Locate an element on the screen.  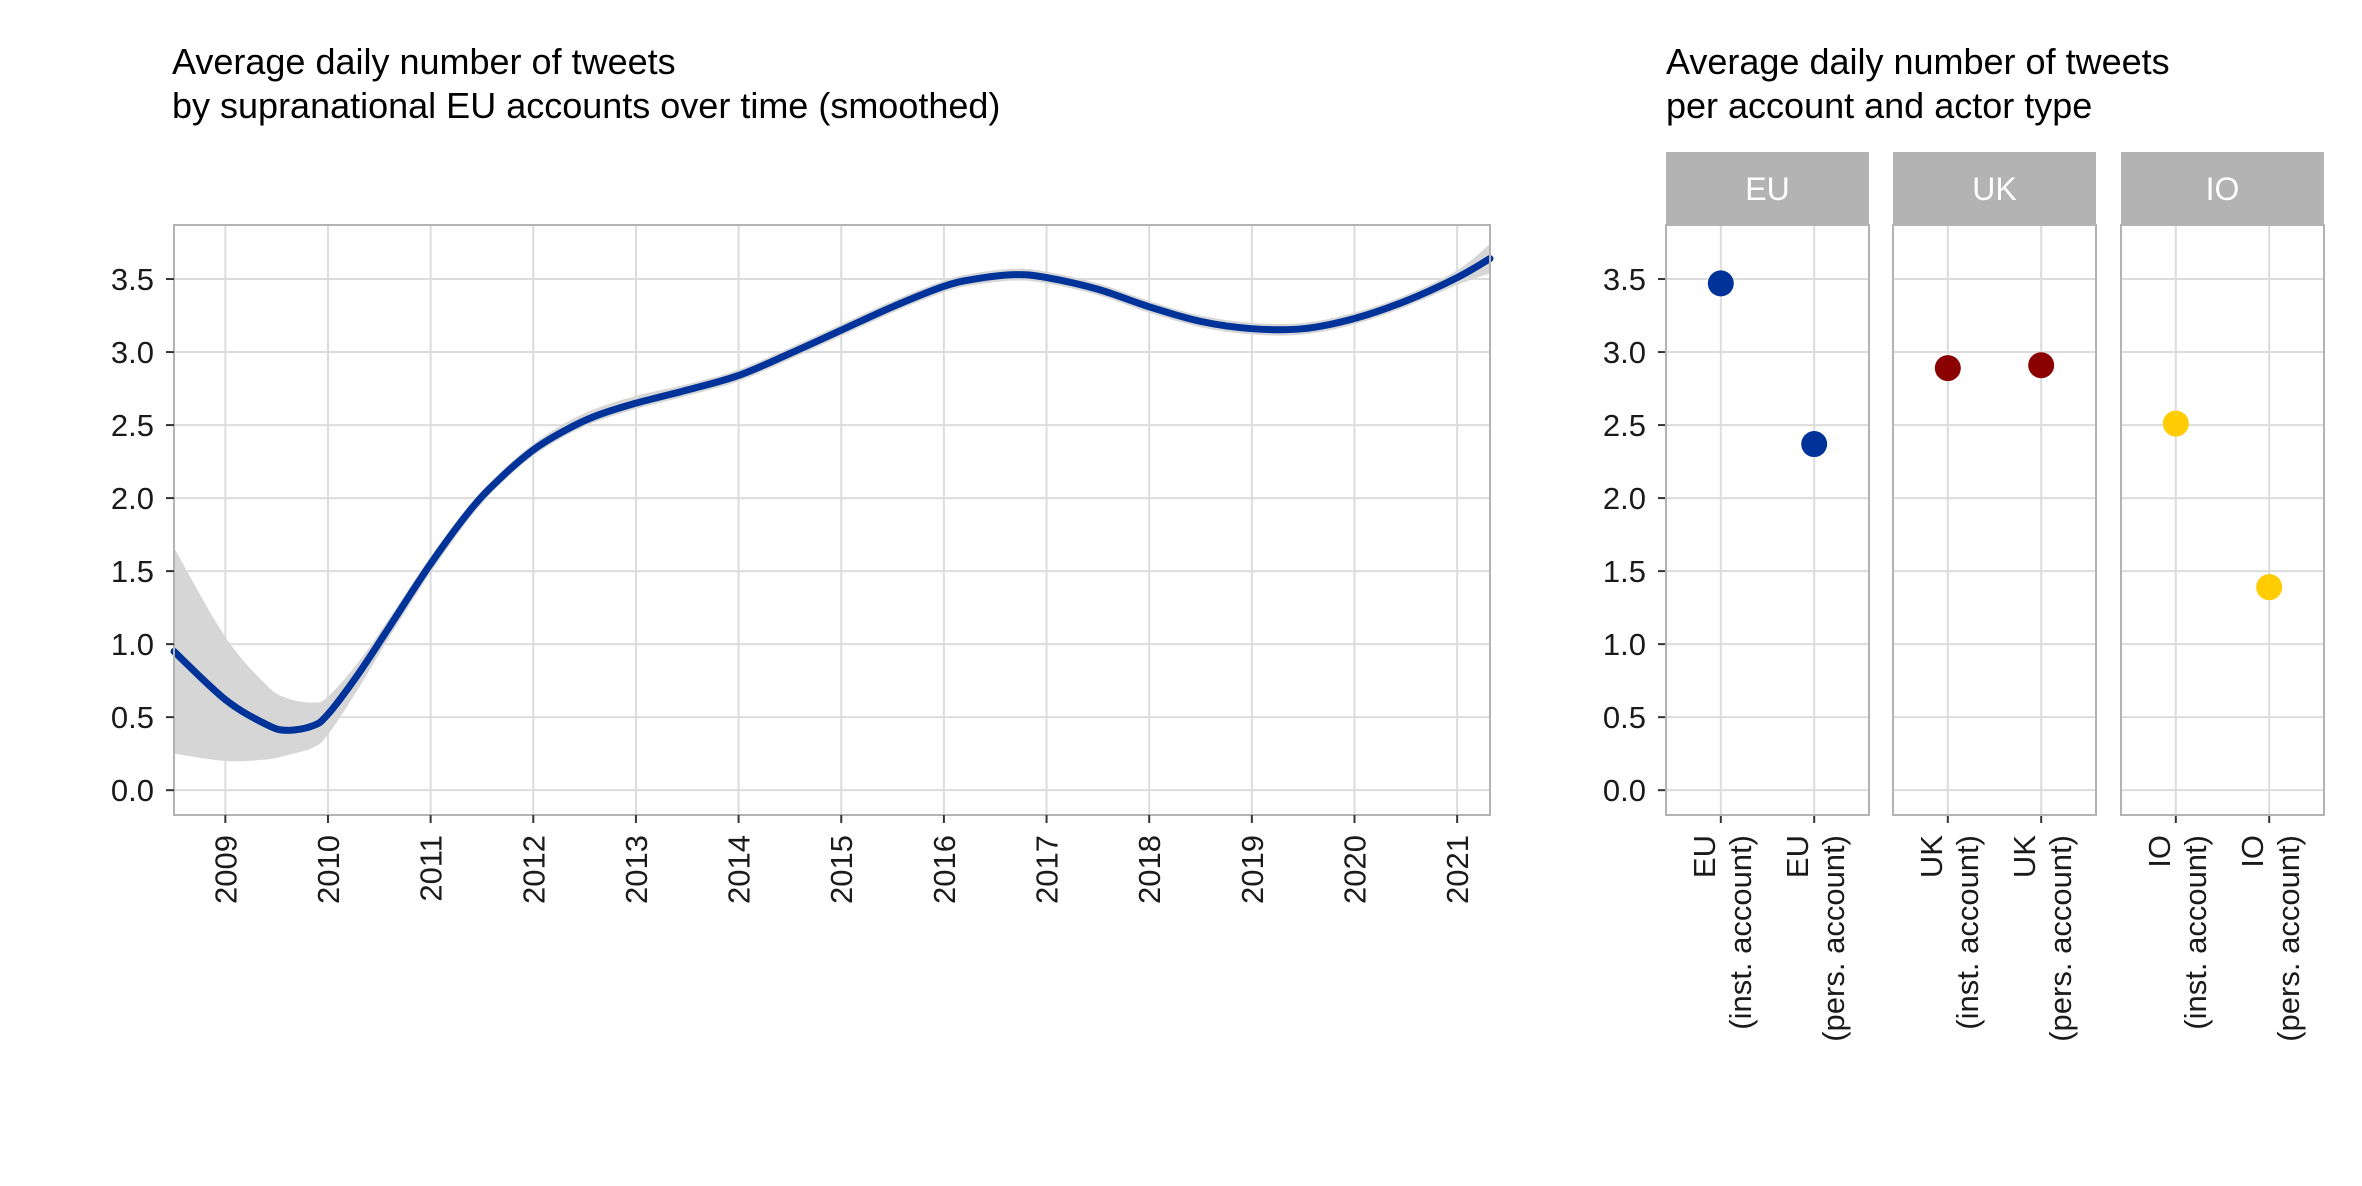
left-y-tick-label: 0.5 is located at coordinates (132, 717).